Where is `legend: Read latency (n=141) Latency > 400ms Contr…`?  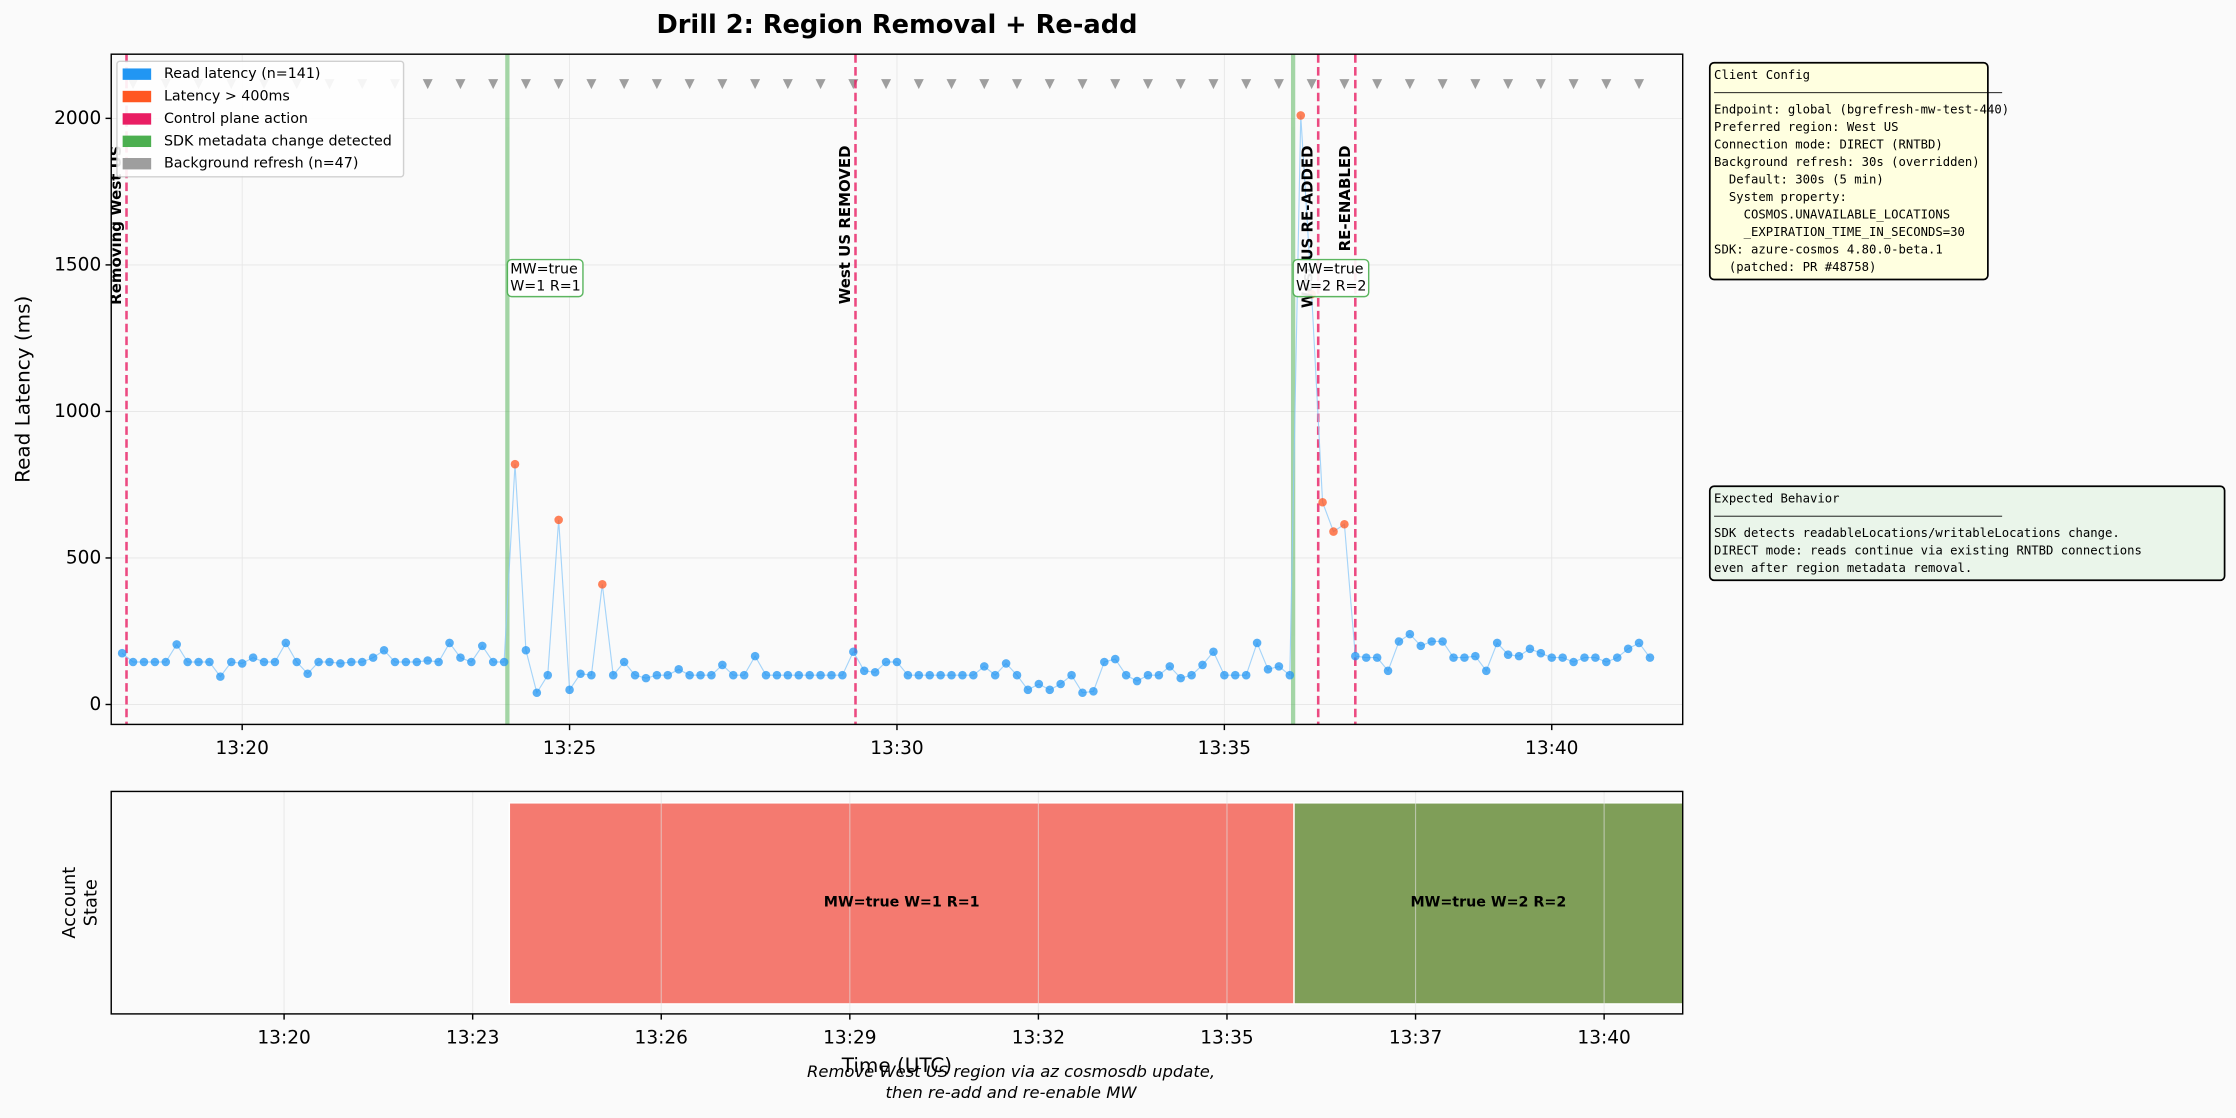 legend: Read latency (n=141) Latency > 400ms Contr… is located at coordinates (260, 119).